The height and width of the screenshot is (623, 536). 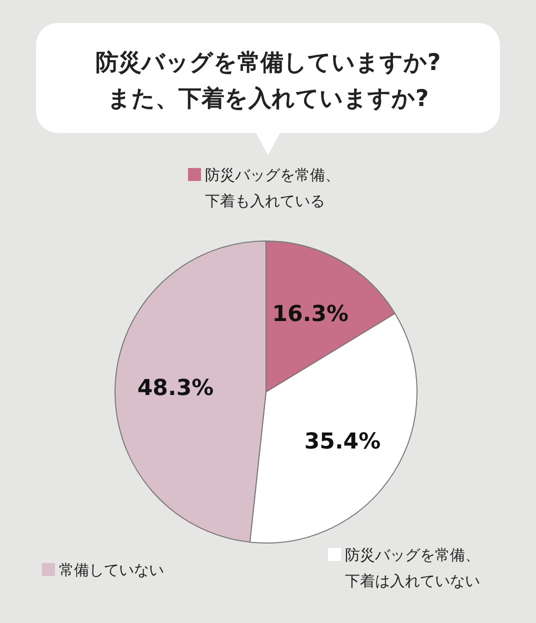 What do you see at coordinates (412, 568) in the screenshot?
I see `legend-label: 防災バッグを常備、下着は入れていない` at bounding box center [412, 568].